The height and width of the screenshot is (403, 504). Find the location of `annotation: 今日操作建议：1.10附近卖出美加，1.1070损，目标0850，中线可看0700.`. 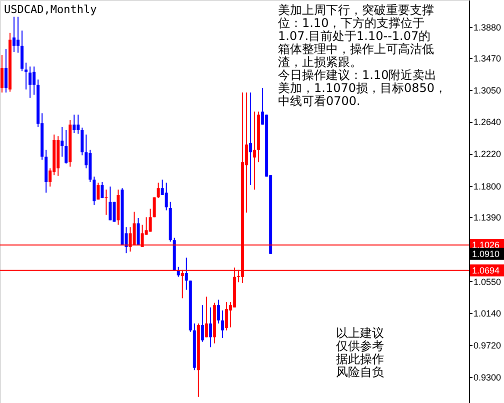

annotation: 今日操作建议：1.10附近卖出美加，1.1070损，目标0850，中线可看0700. is located at coordinates (362, 88).